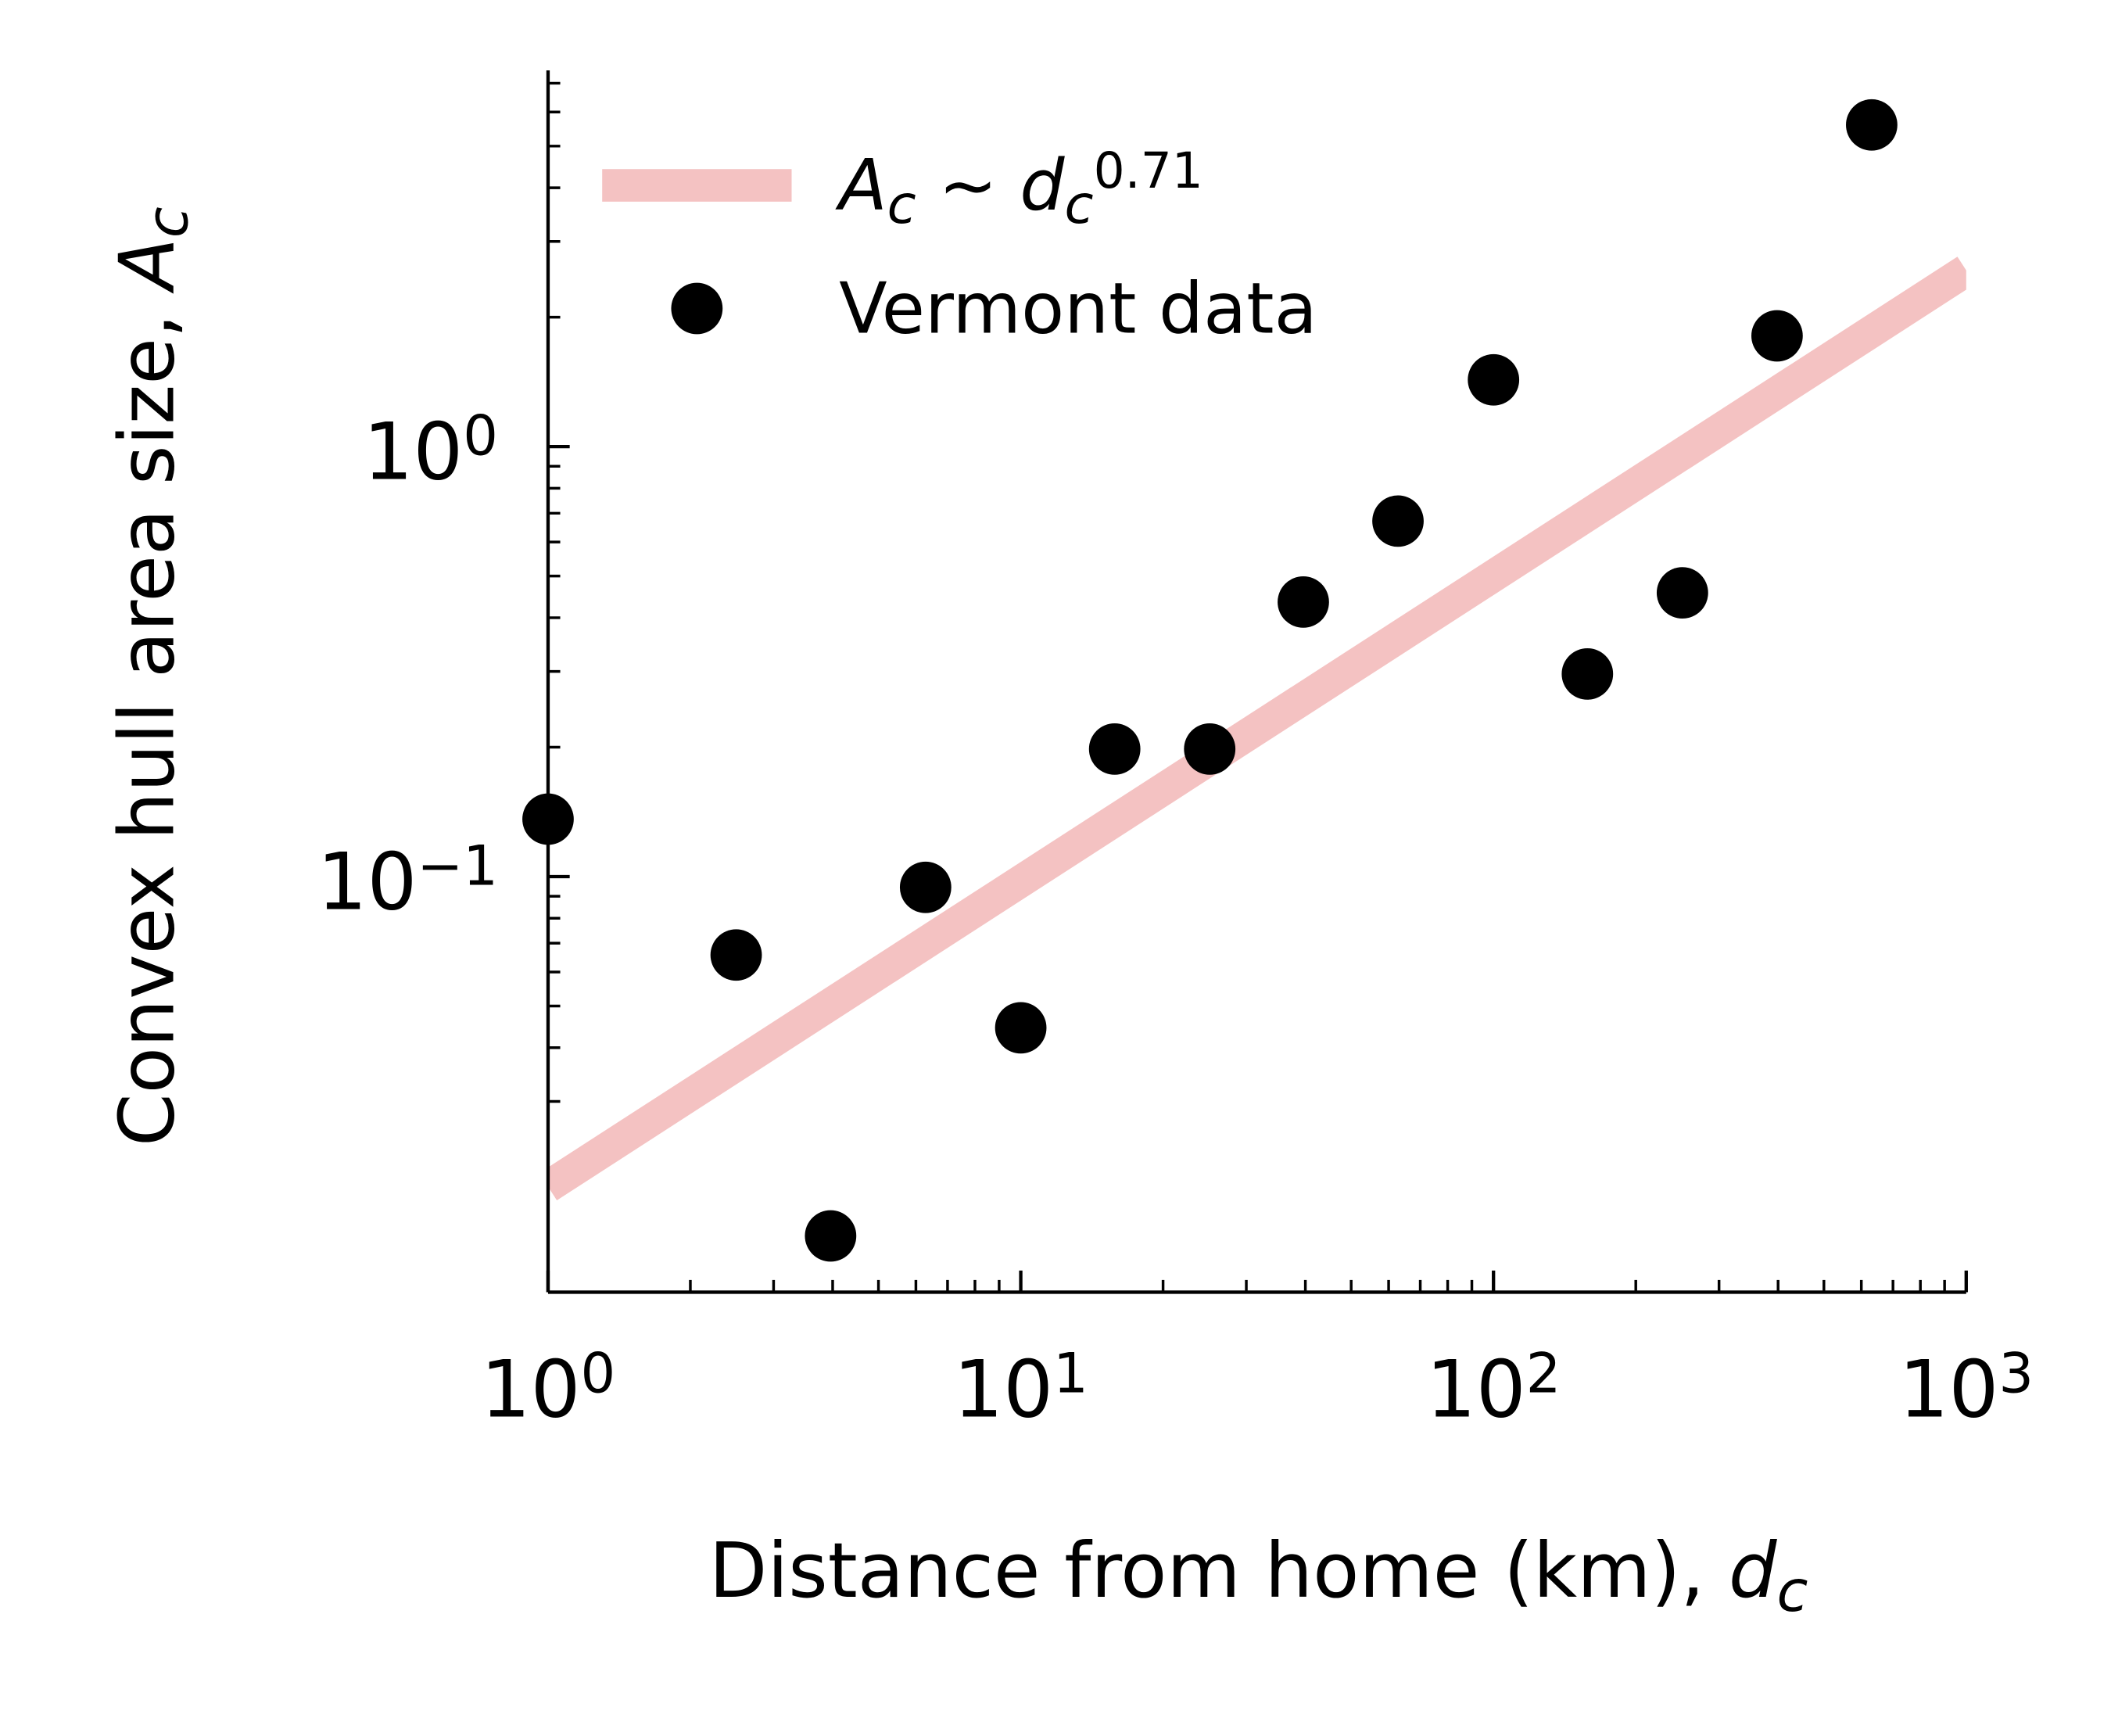  Describe the element at coordinates (1966, 1388) in the screenshot. I see `x-tick-label: 103` at that location.